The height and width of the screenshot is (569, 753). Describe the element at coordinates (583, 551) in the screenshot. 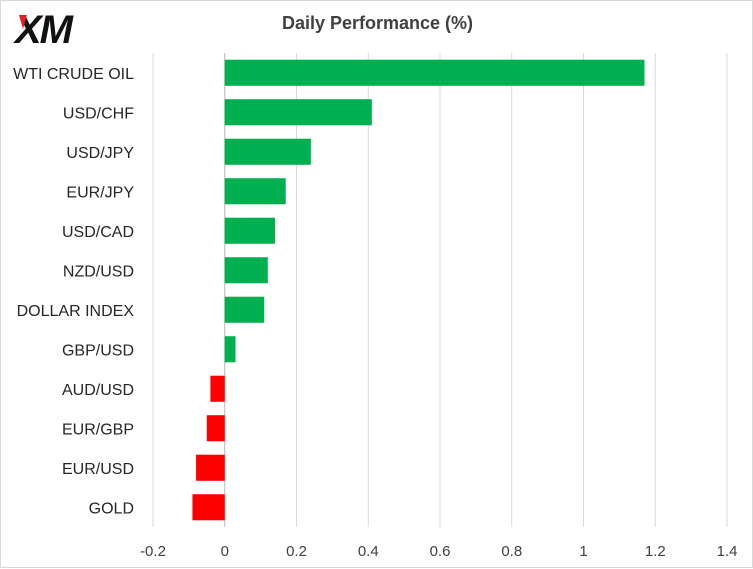

I see `x-tick-label: 1` at that location.